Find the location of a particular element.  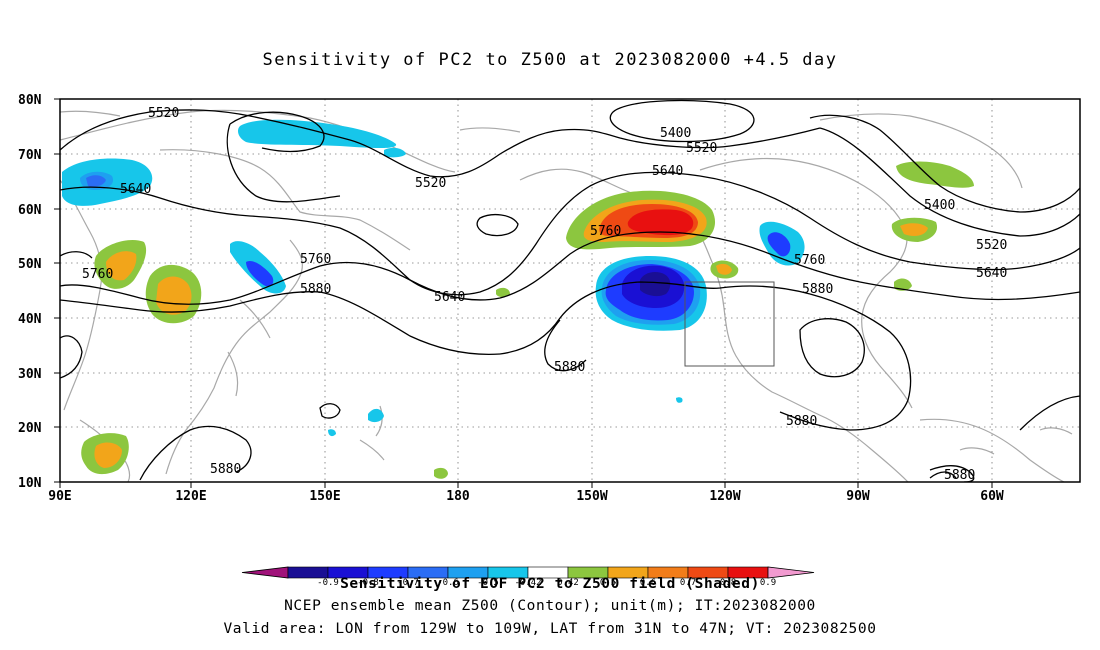

lat-axis-labels: 80N 70N 60N 50N 40N 30N 20N 10N is located at coordinates (30, 292).